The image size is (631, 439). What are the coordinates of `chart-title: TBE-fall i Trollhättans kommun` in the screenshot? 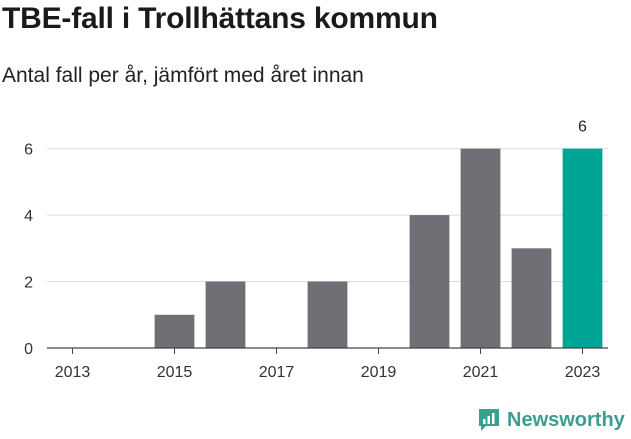 It's located at (220, 18).